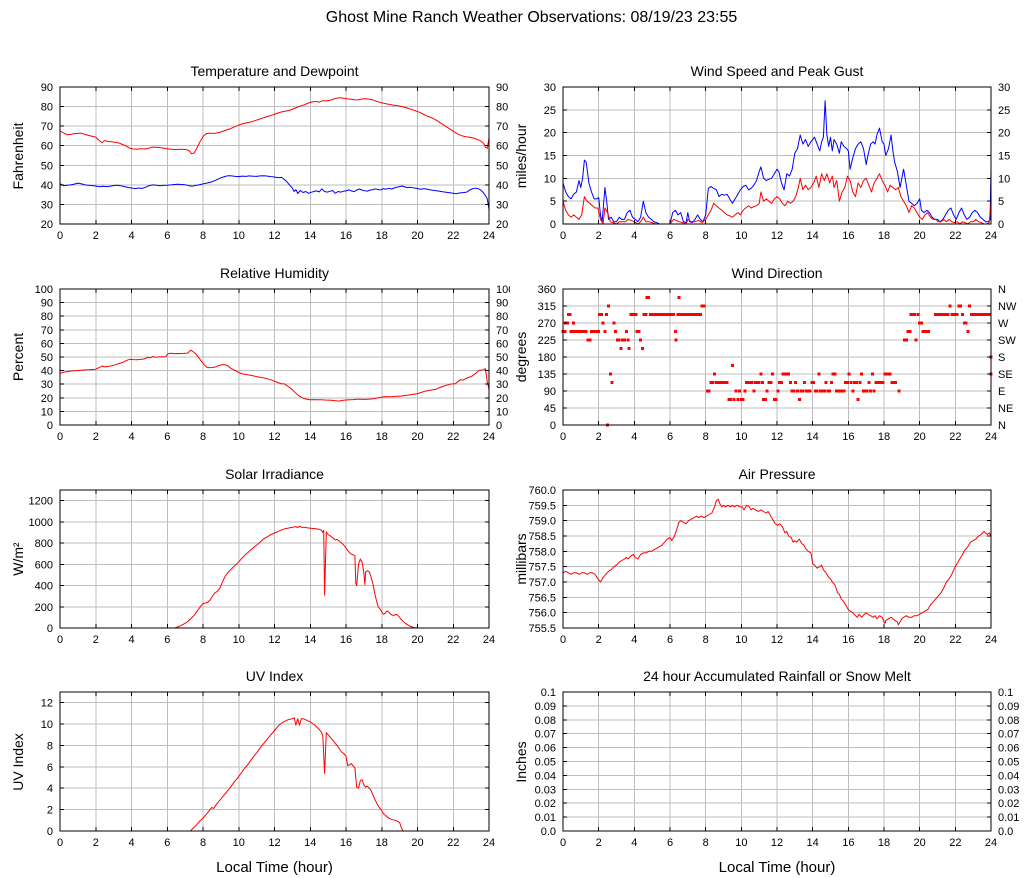 The image size is (1027, 878). What do you see at coordinates (1004, 134) in the screenshot?
I see `y-tick-label-right: 20` at bounding box center [1004, 134].